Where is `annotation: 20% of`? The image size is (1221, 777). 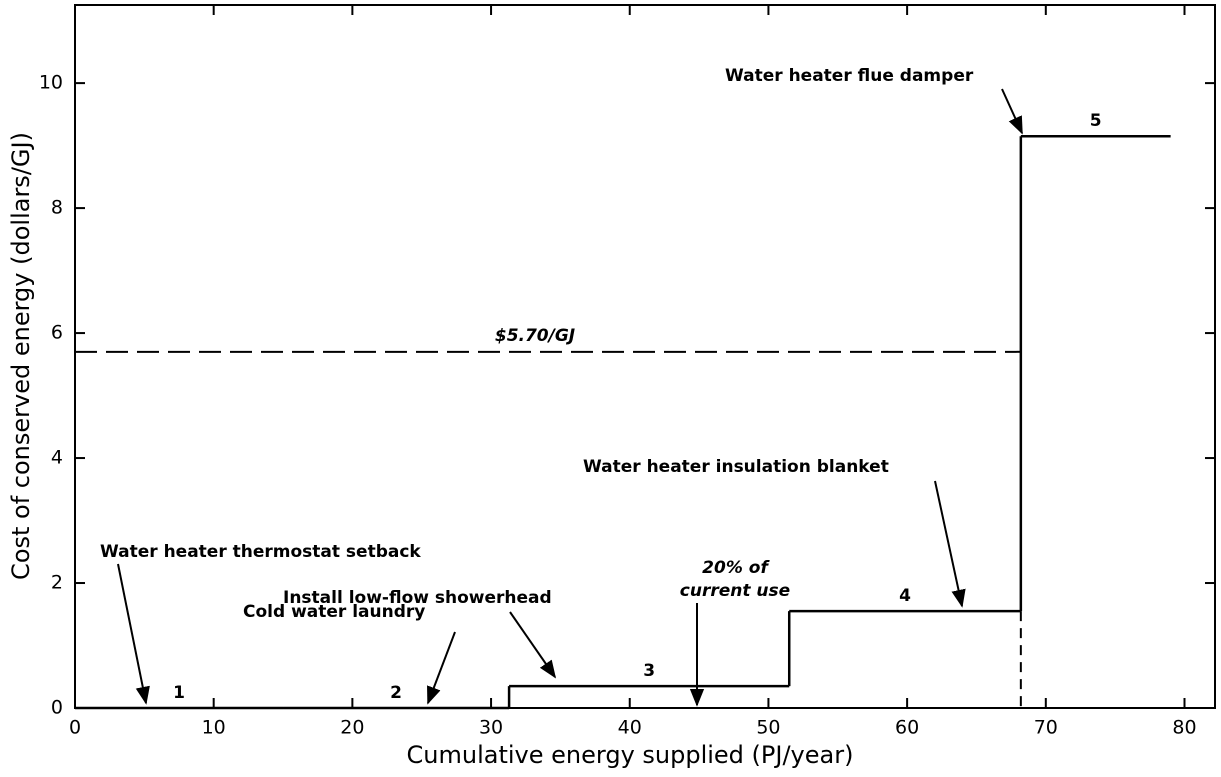
annotation: 20% of is located at coordinates (736, 568).